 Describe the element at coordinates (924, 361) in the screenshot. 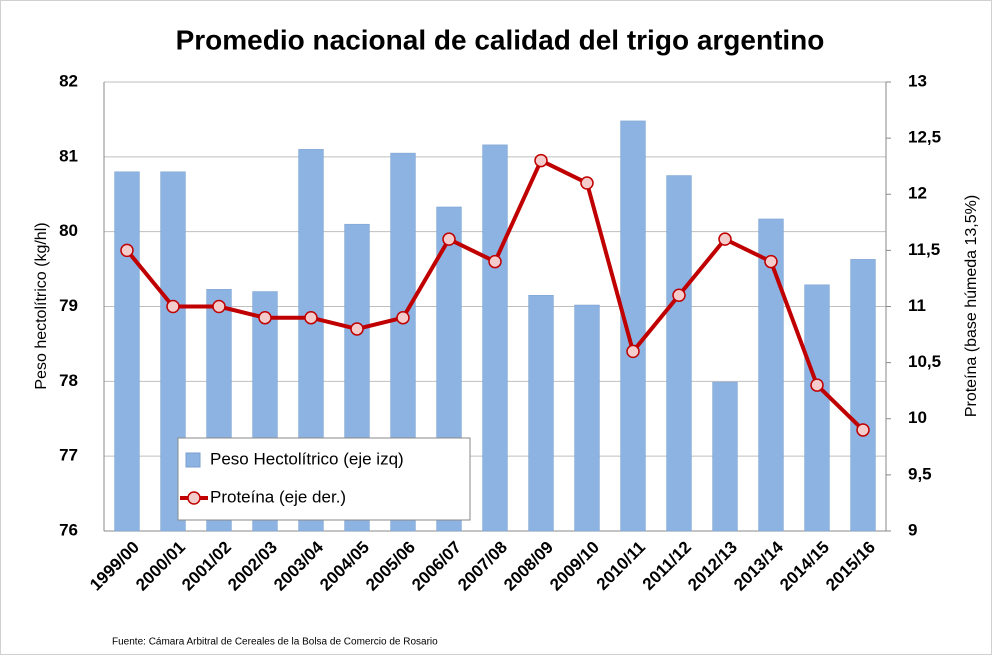

I see `y2-tick-label: 10,5` at that location.